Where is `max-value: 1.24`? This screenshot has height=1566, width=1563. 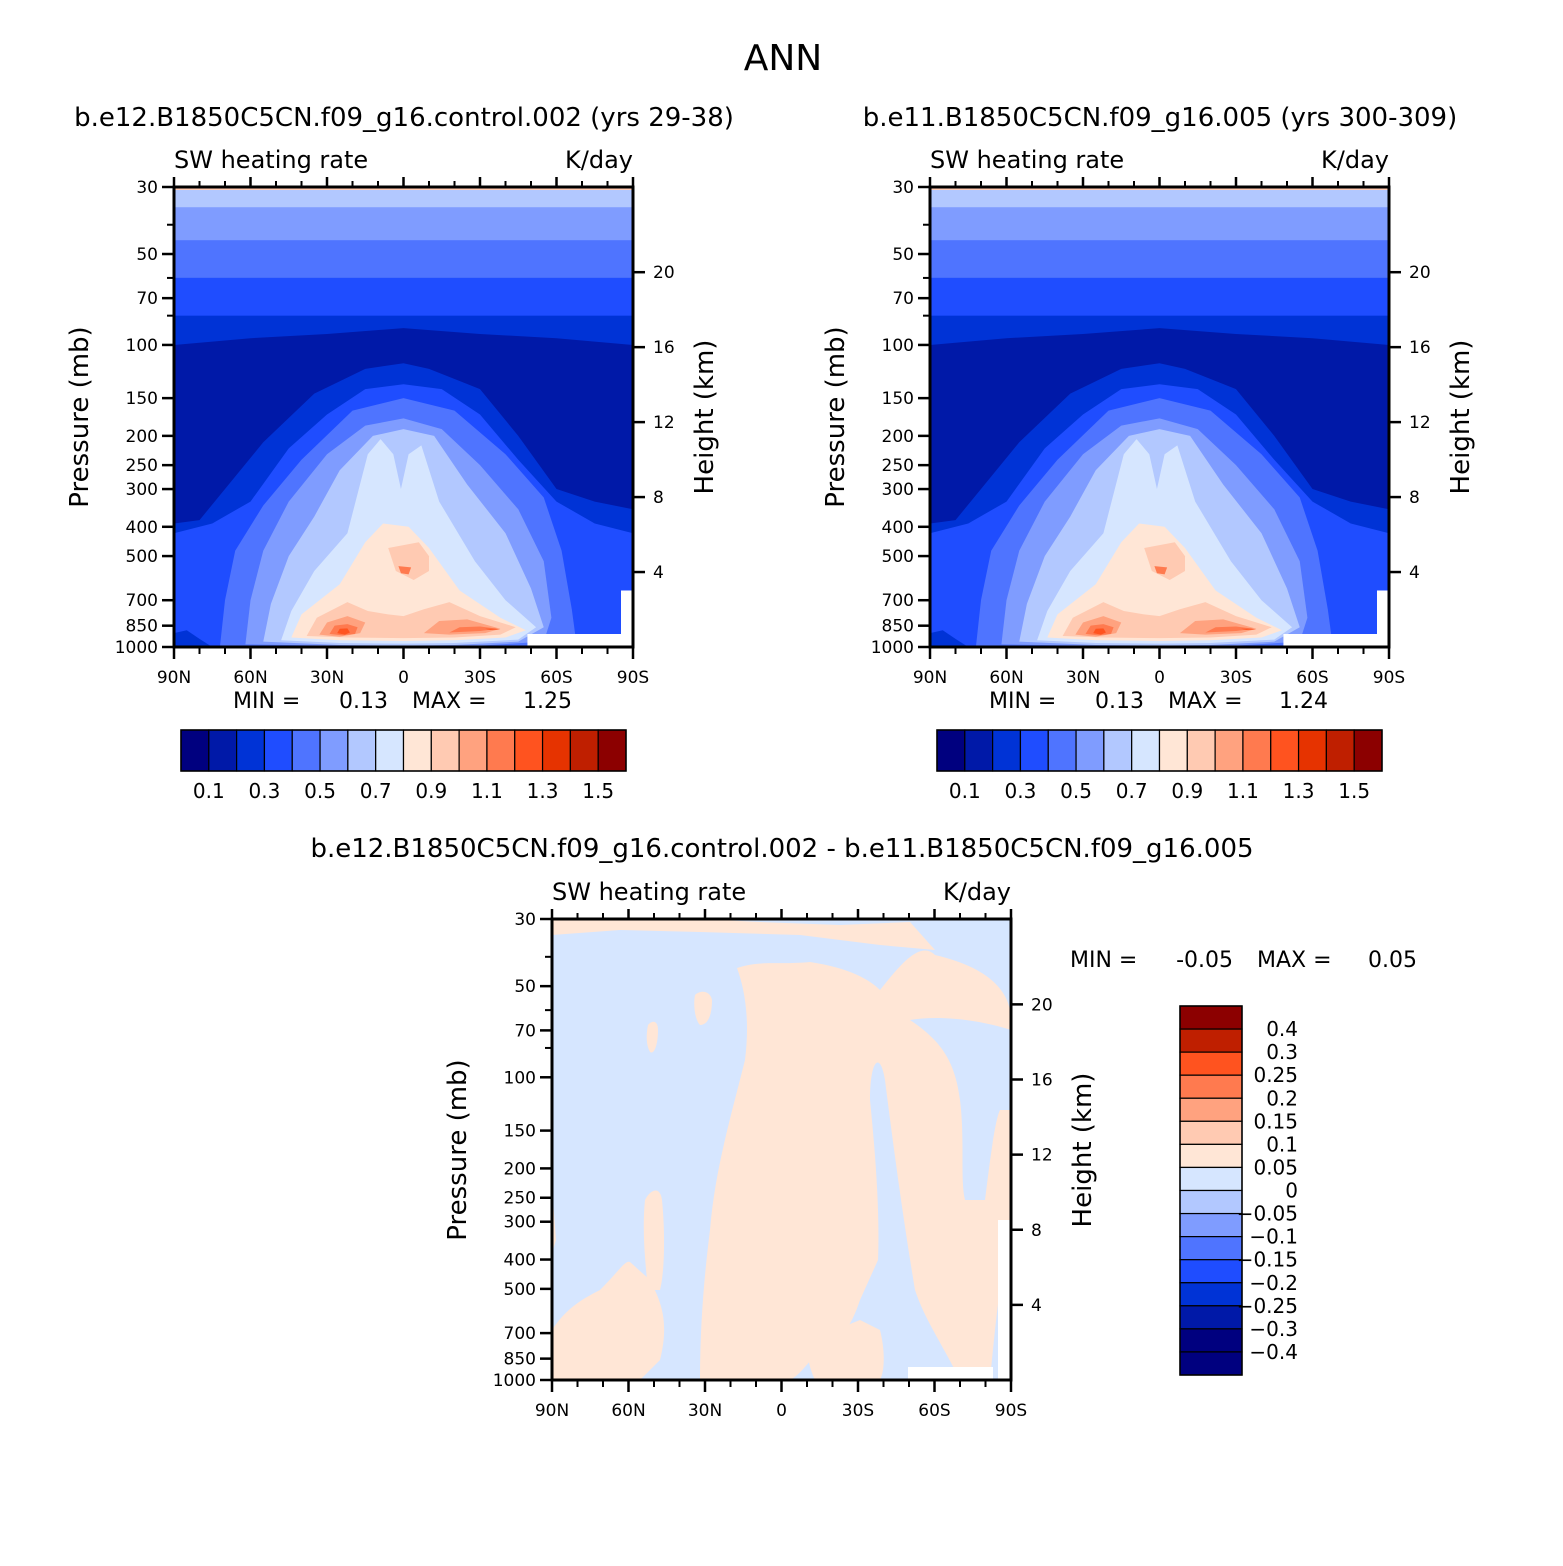 max-value: 1.24 is located at coordinates (1303, 701).